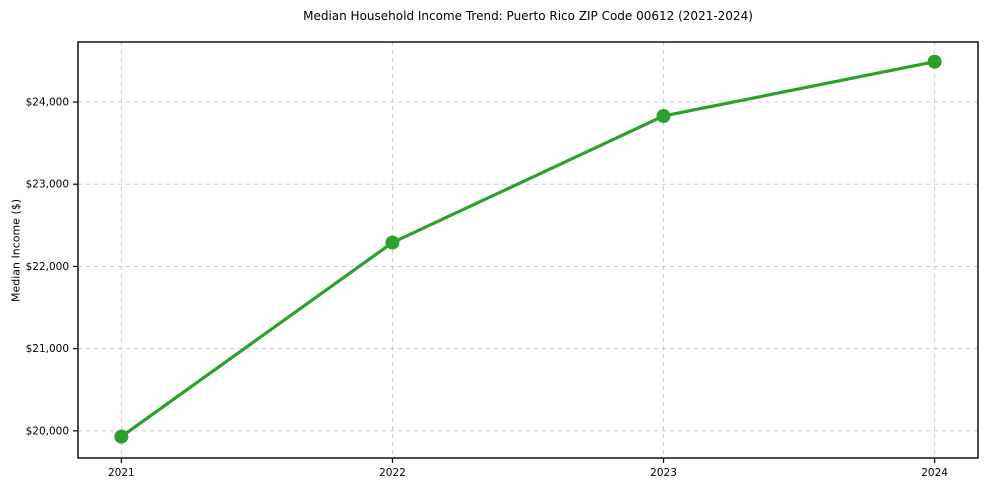 The width and height of the screenshot is (989, 490). I want to click on x-tick-label: 2023, so click(663, 473).